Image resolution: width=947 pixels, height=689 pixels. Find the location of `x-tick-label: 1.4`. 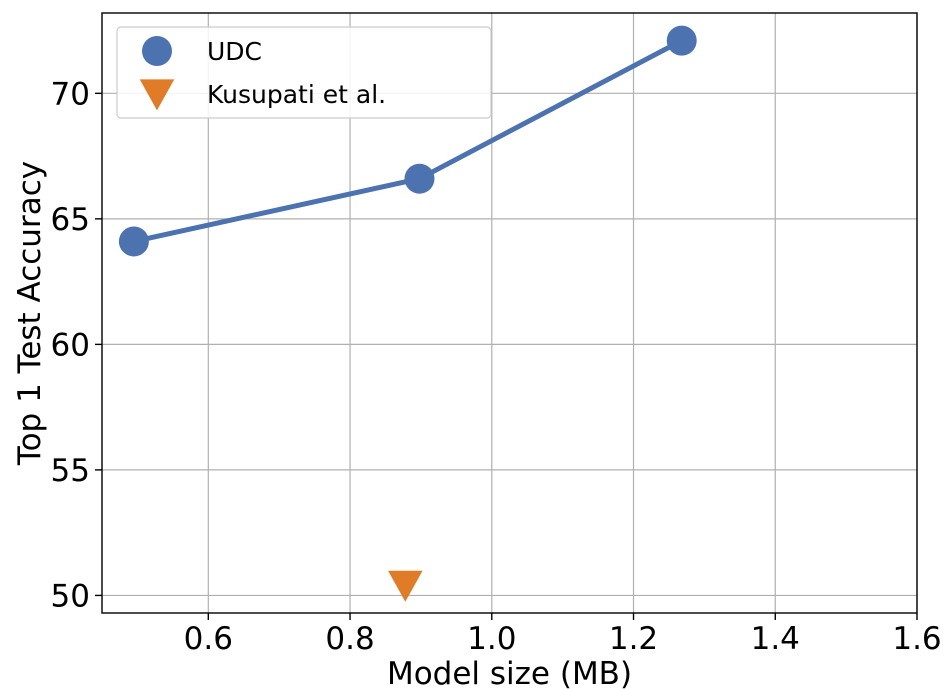

x-tick-label: 1.4 is located at coordinates (775, 639).